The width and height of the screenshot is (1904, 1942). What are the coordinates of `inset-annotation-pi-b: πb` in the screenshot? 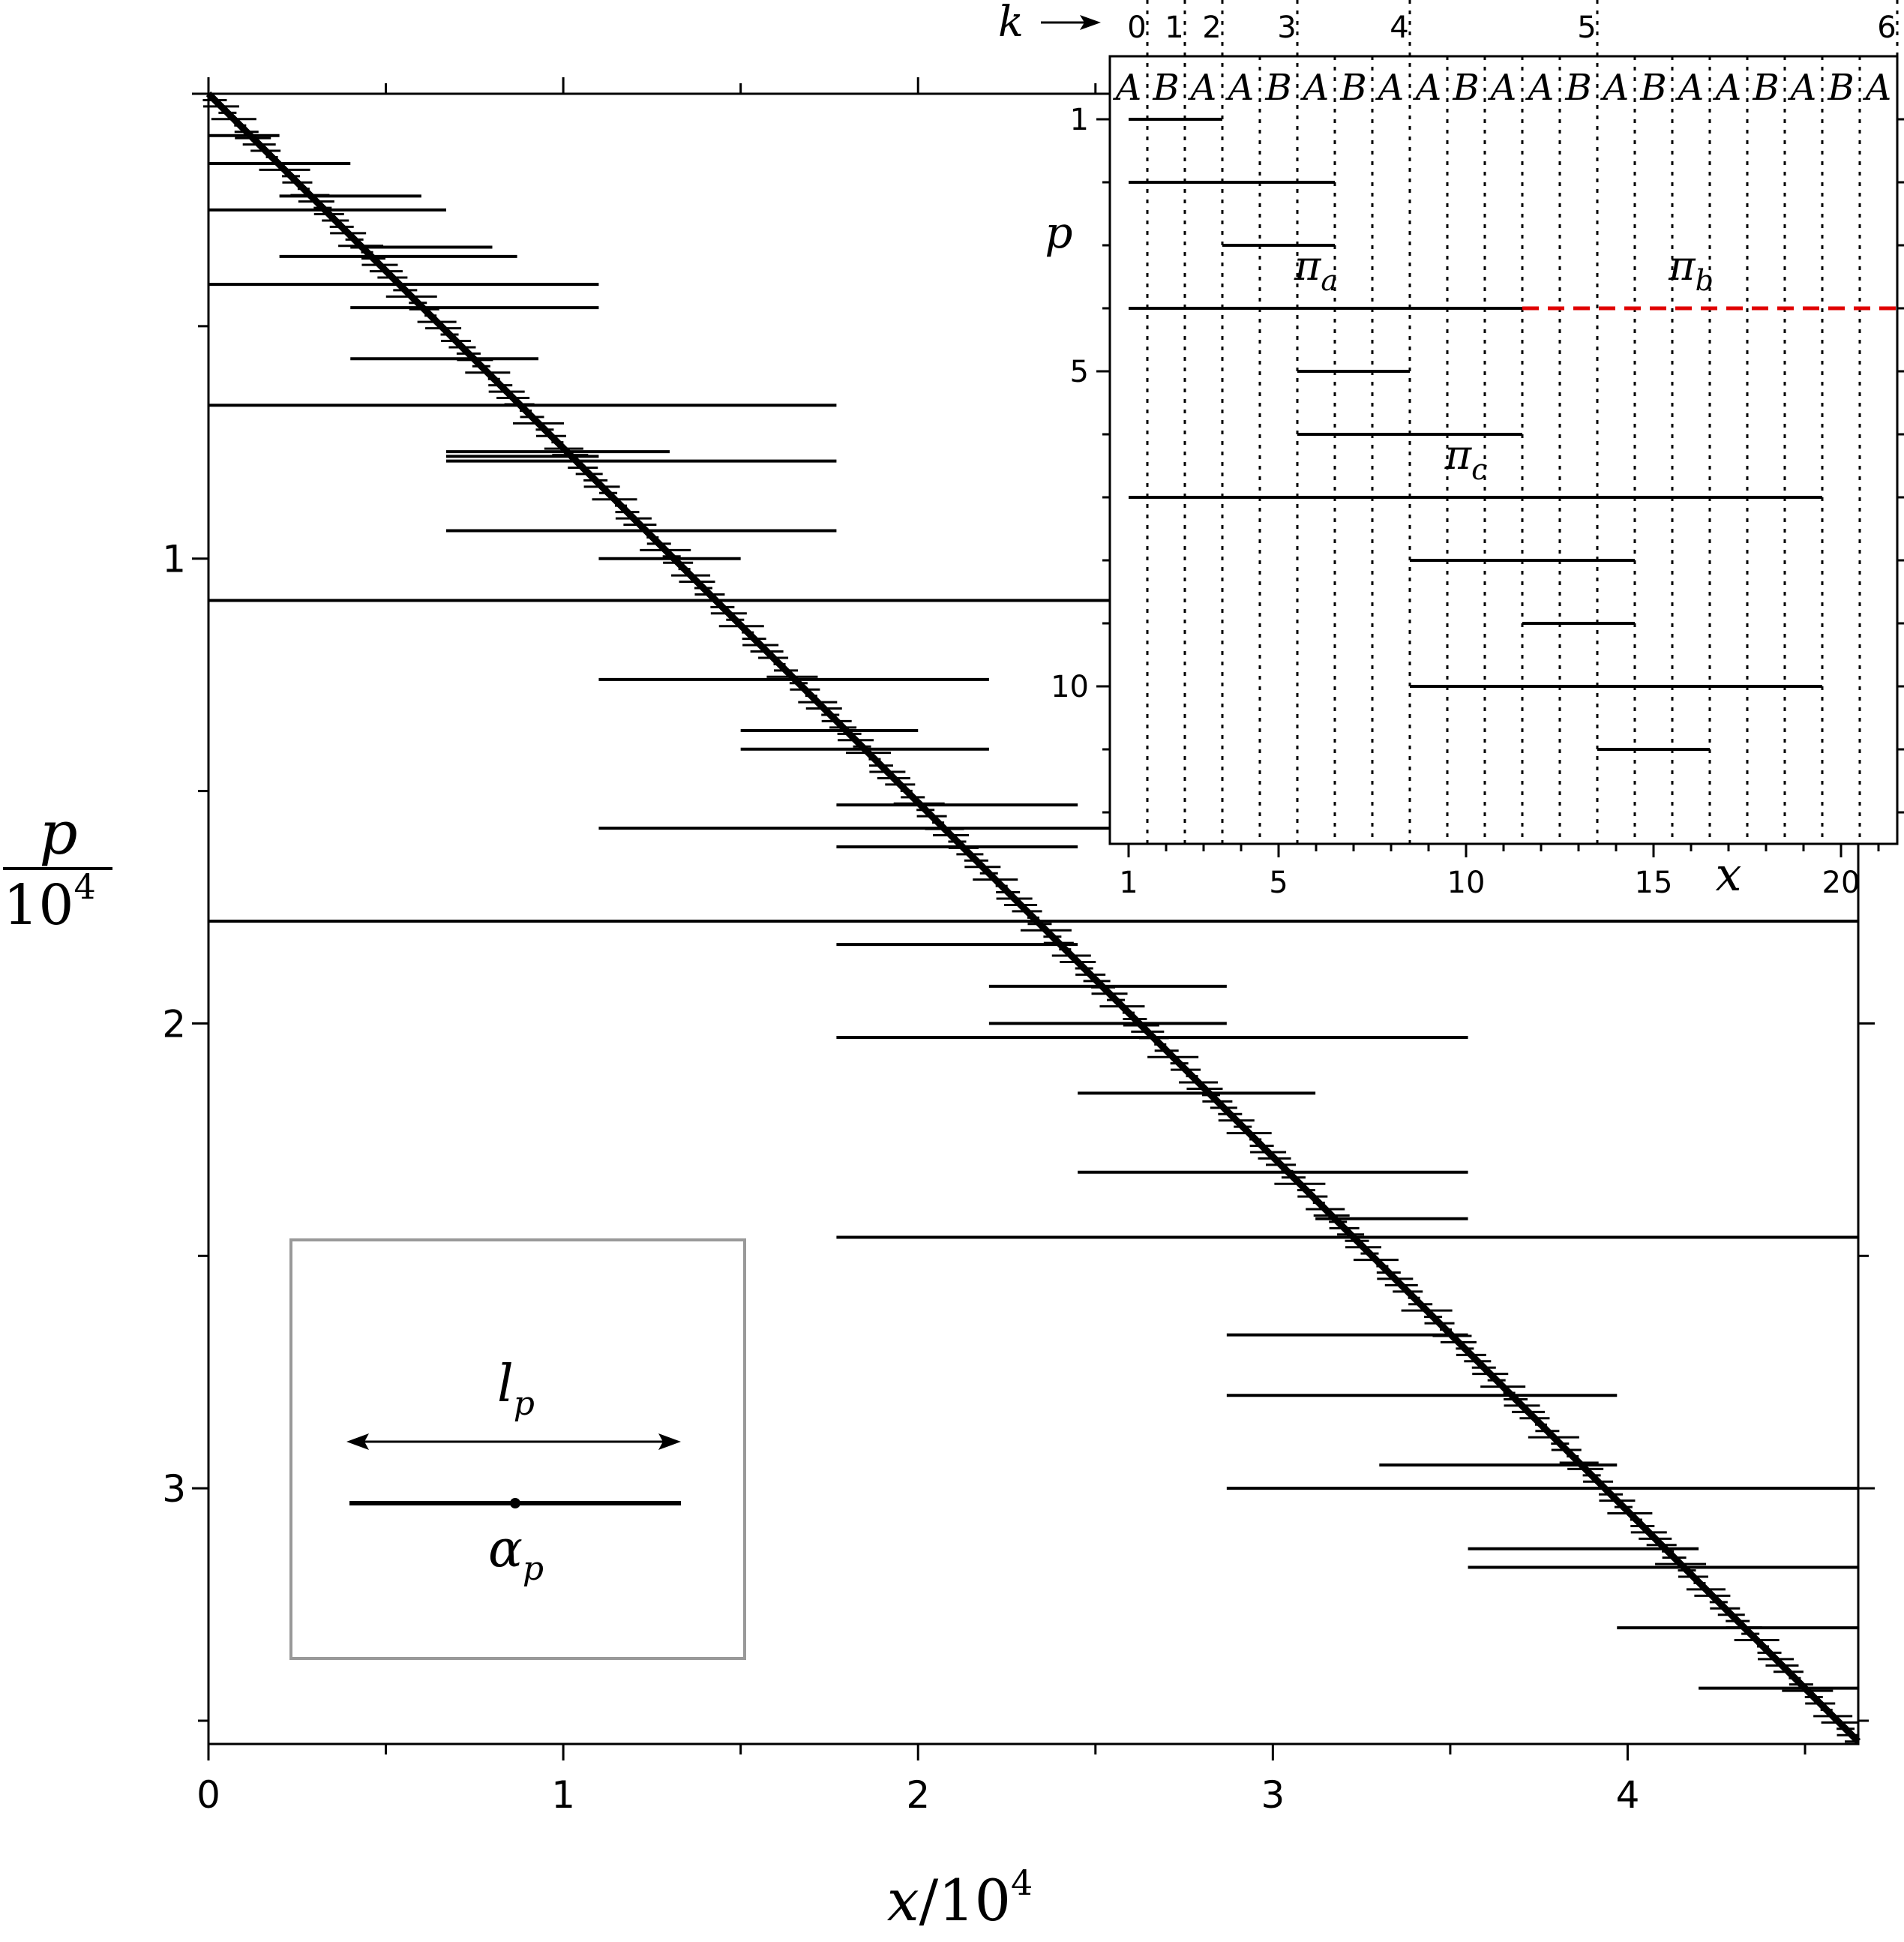 It's located at (1691, 269).